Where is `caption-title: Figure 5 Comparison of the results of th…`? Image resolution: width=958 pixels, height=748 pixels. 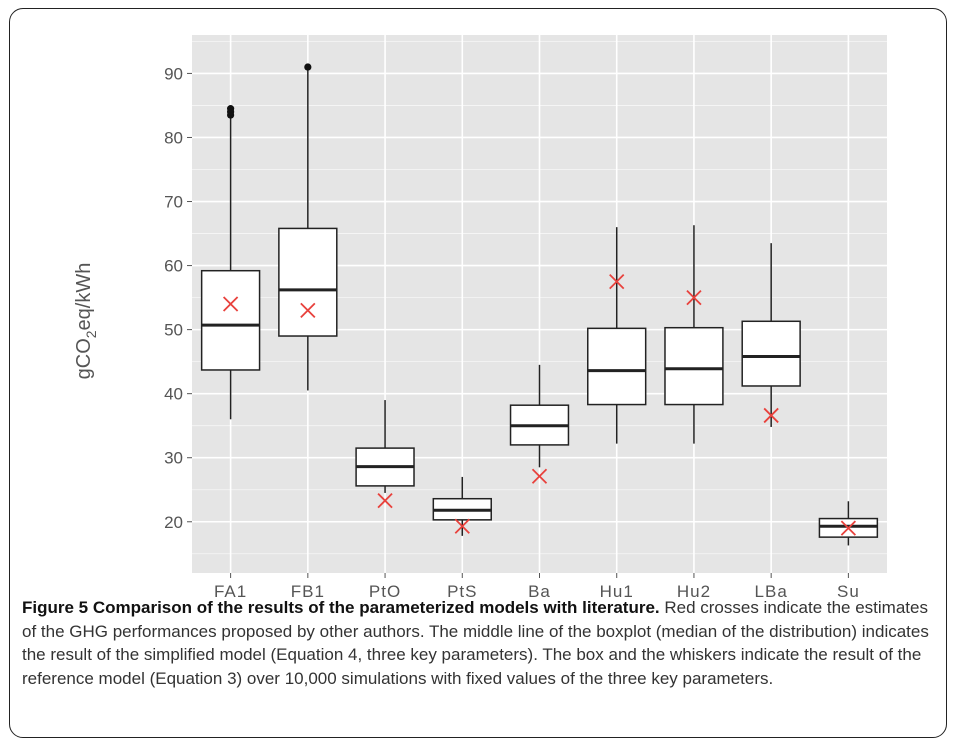
caption-title: Figure 5 Comparison of the results of th… is located at coordinates (341, 607).